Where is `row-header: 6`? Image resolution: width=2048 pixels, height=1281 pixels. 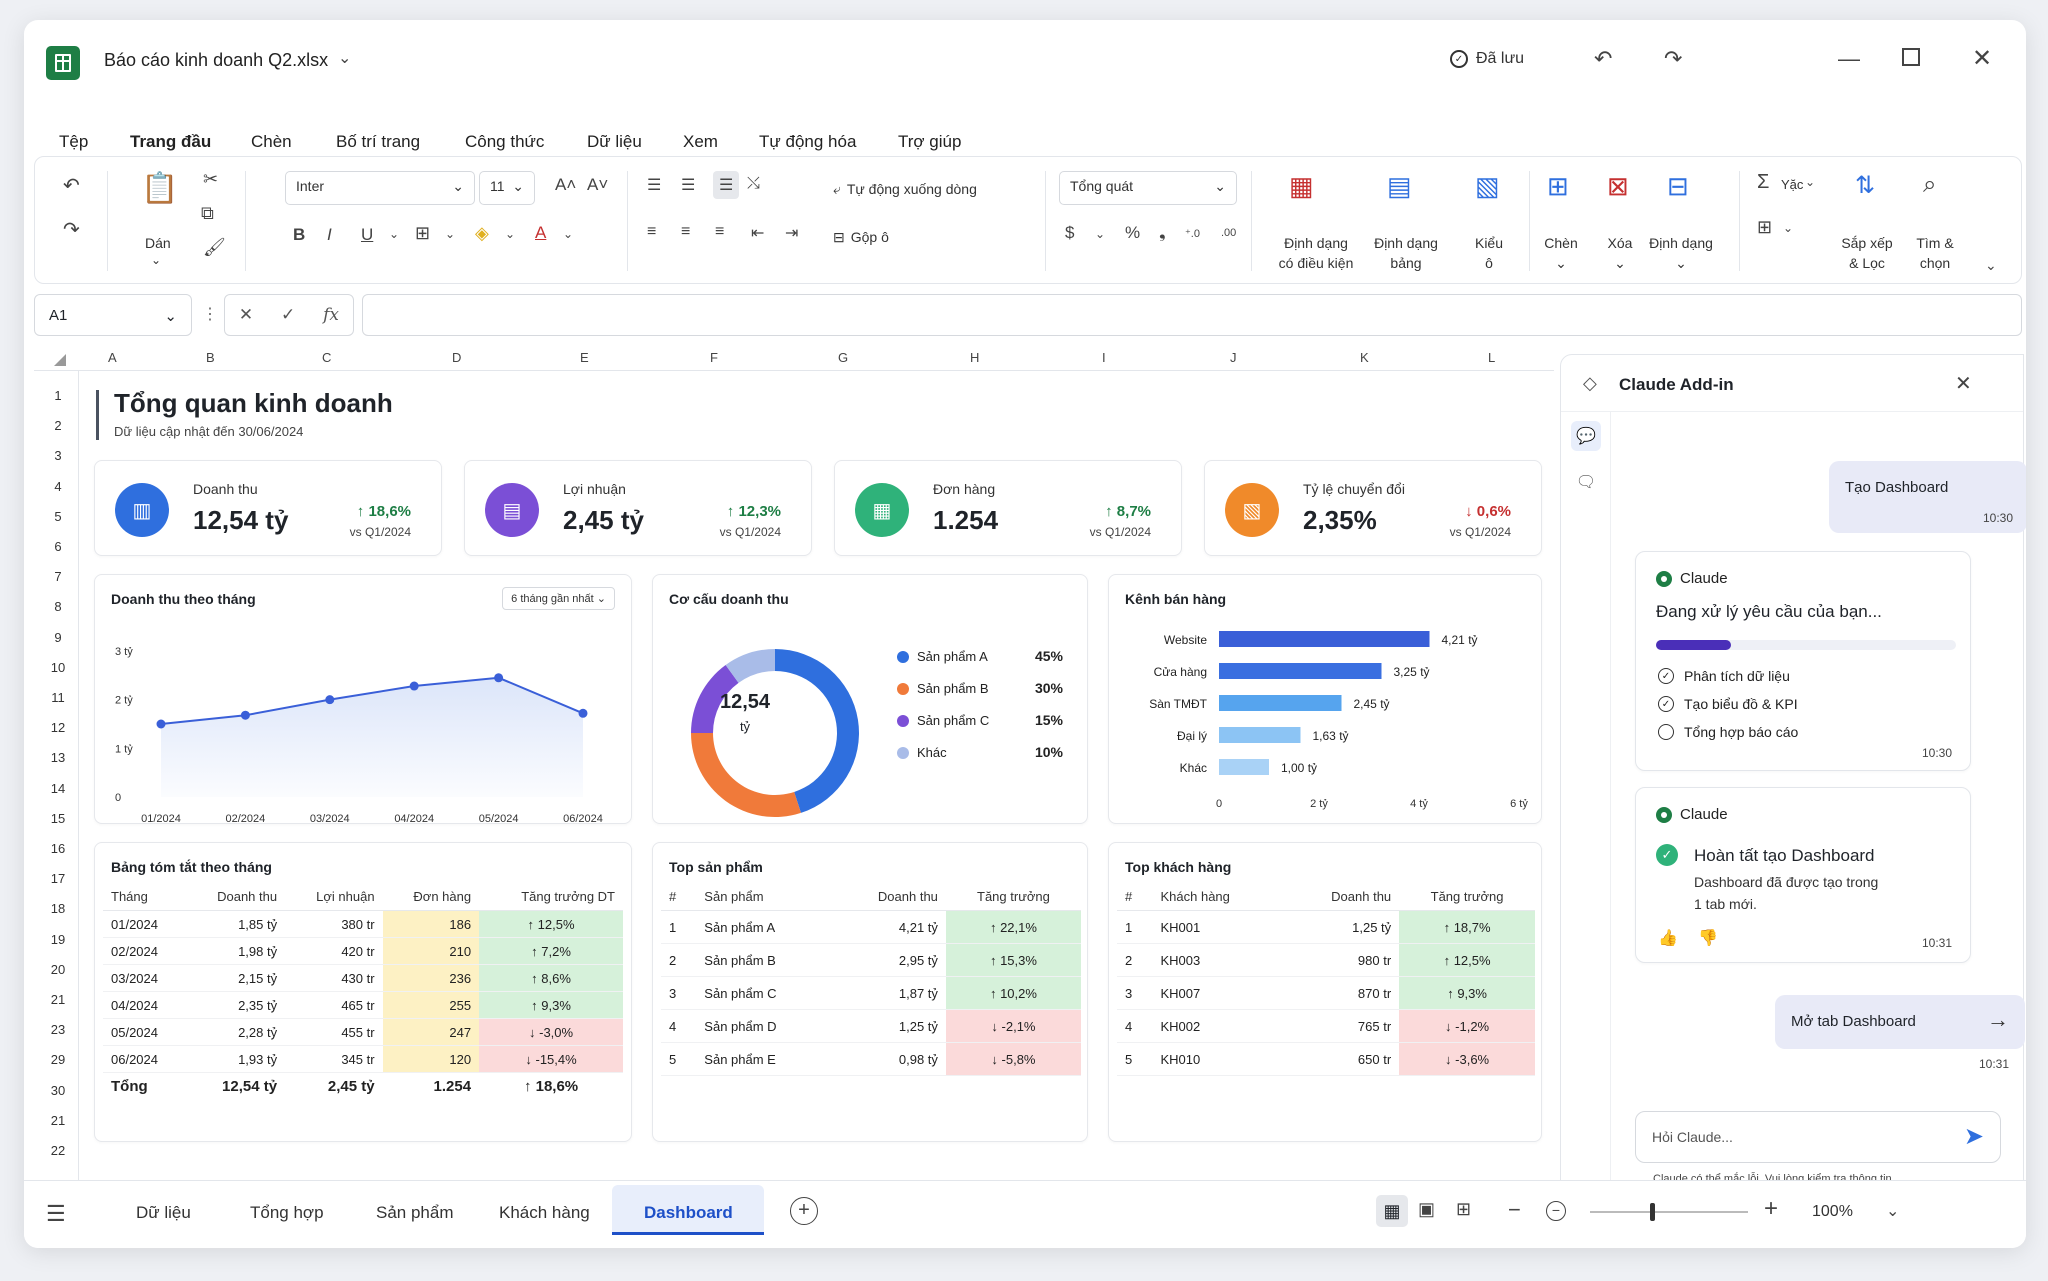
row-header: 6 is located at coordinates (58, 546).